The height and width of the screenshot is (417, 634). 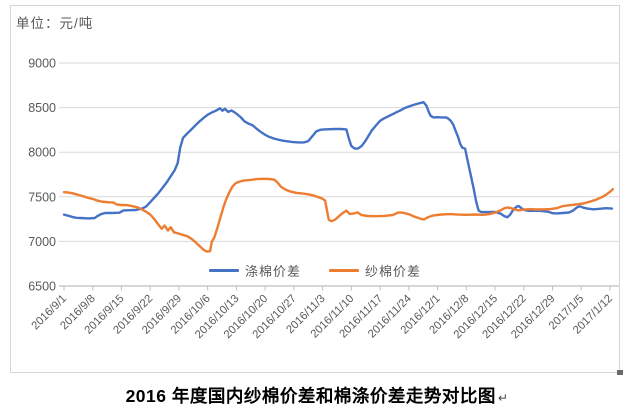 I want to click on legend-label: 涤棉价差, so click(x=272, y=271).